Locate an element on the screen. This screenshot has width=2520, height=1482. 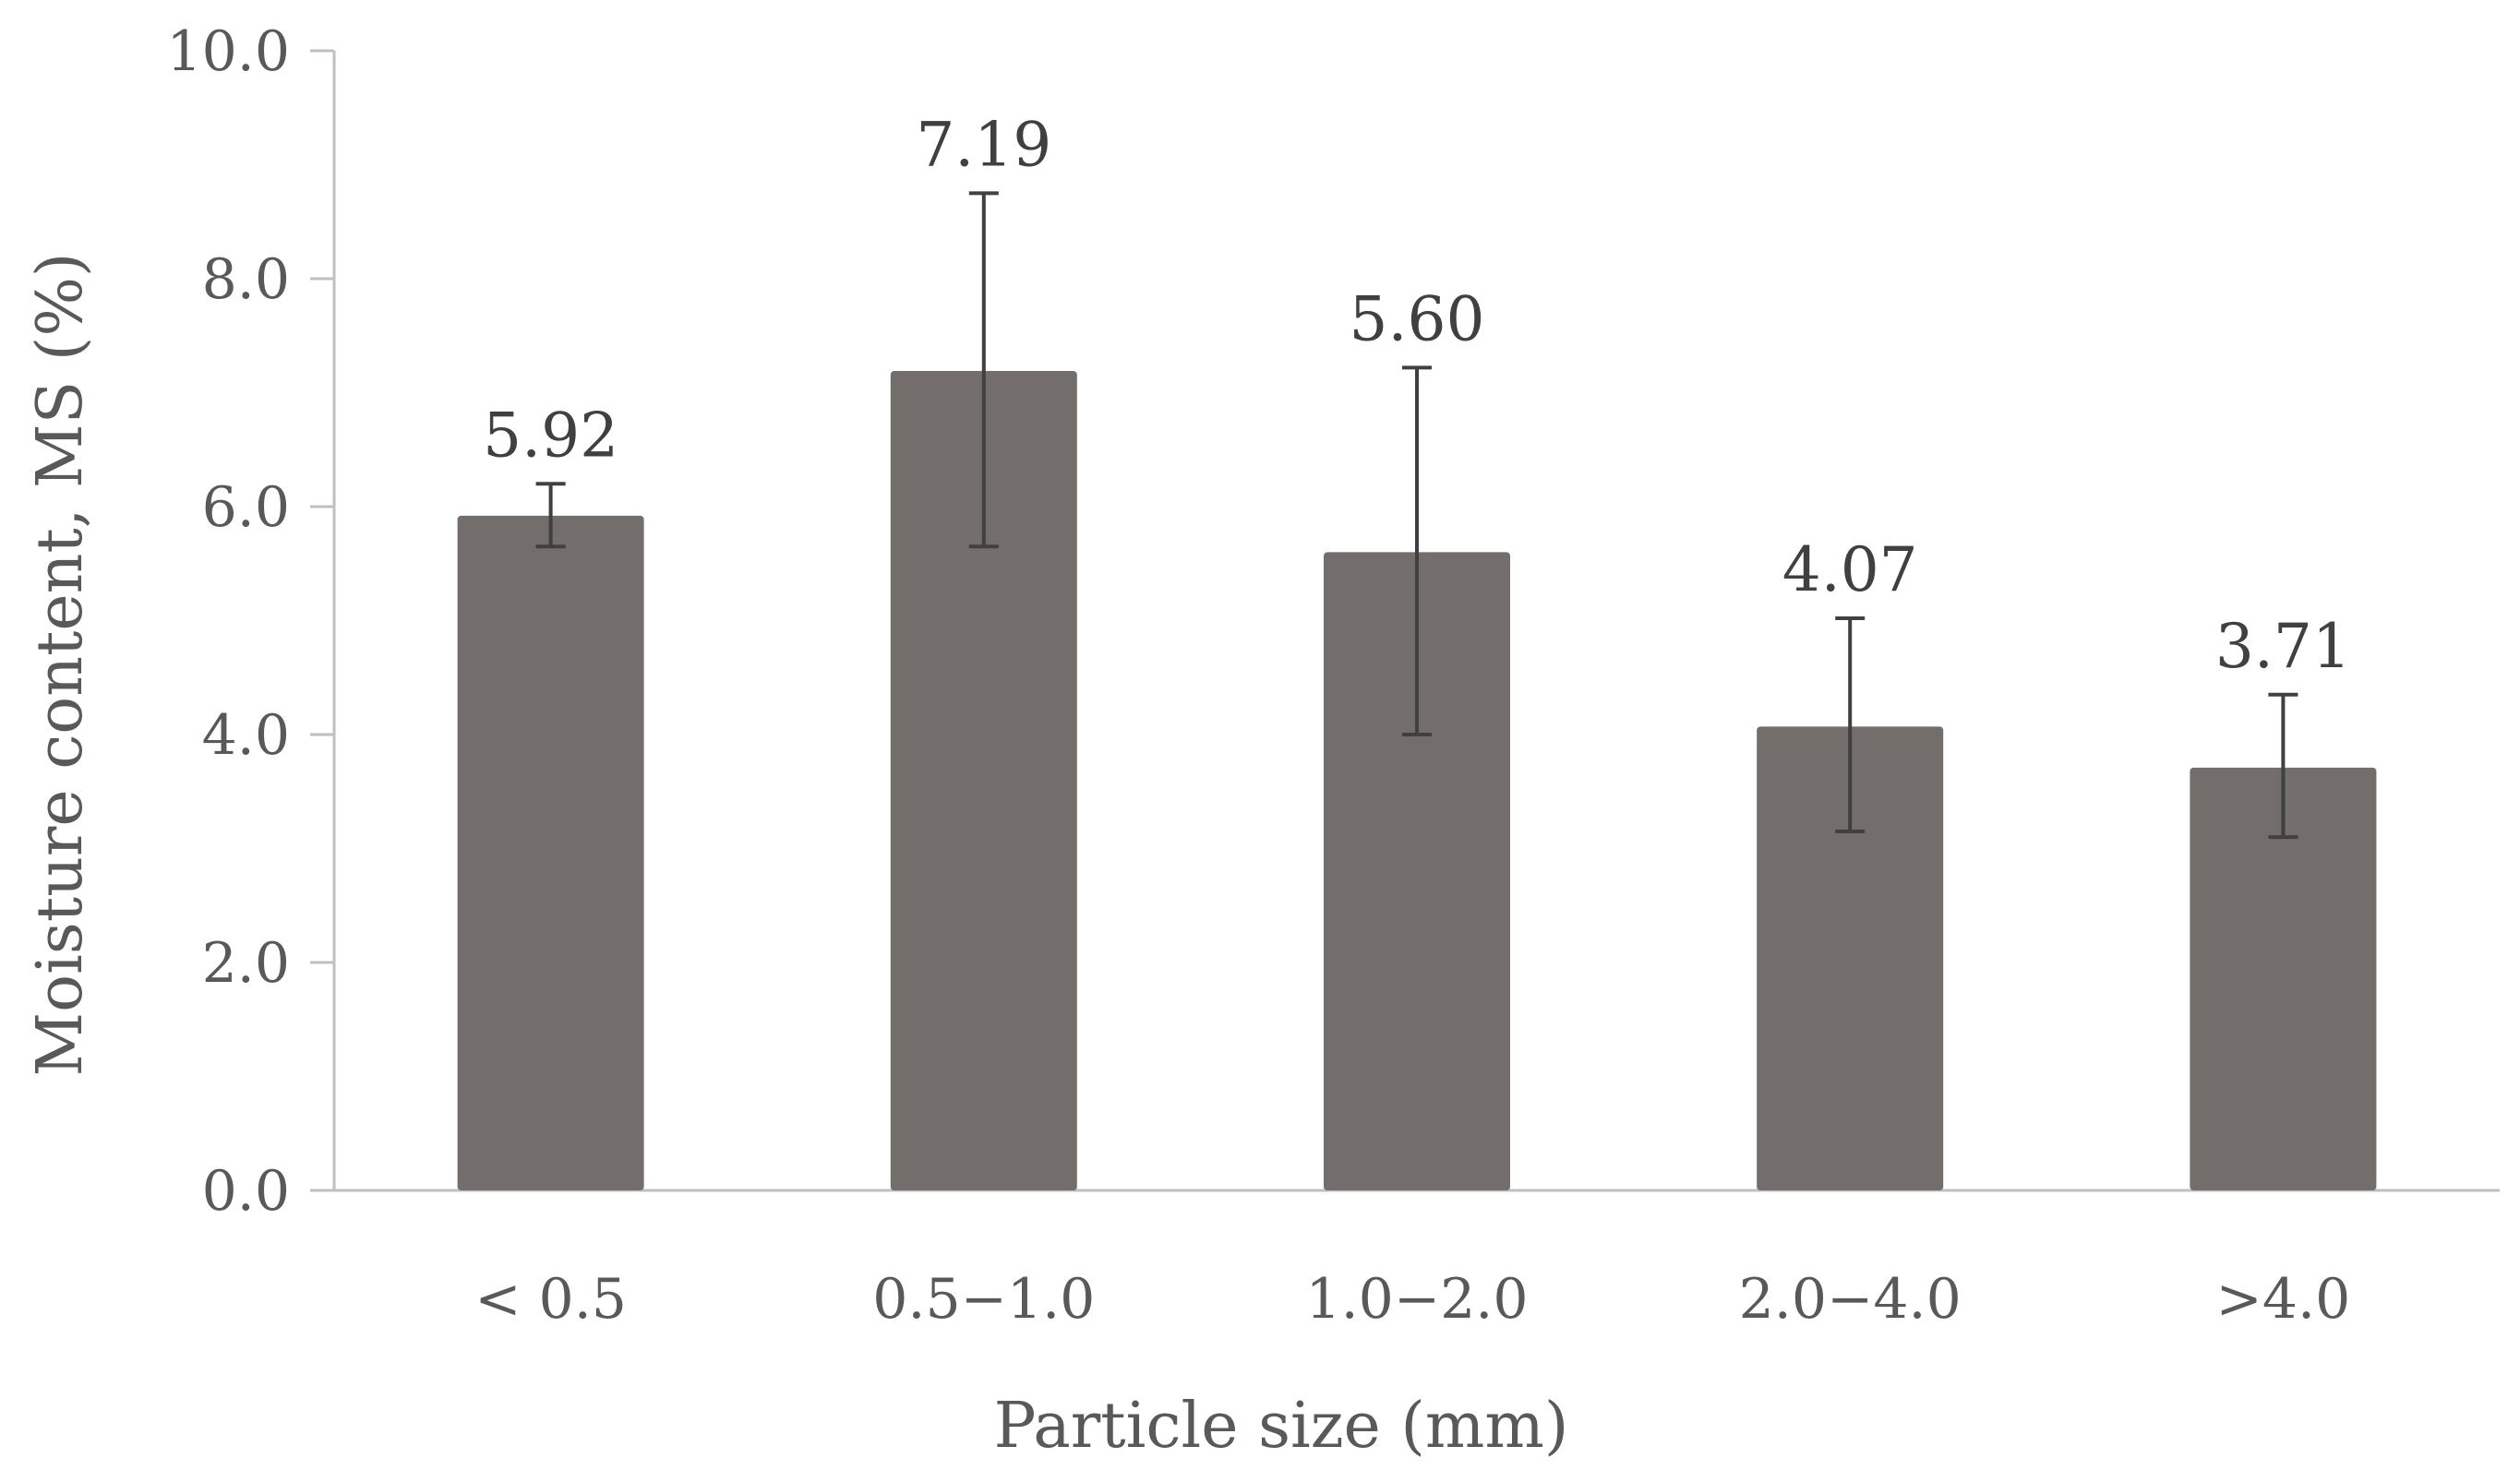
y-tick-label: 6.0 is located at coordinates (246, 507).